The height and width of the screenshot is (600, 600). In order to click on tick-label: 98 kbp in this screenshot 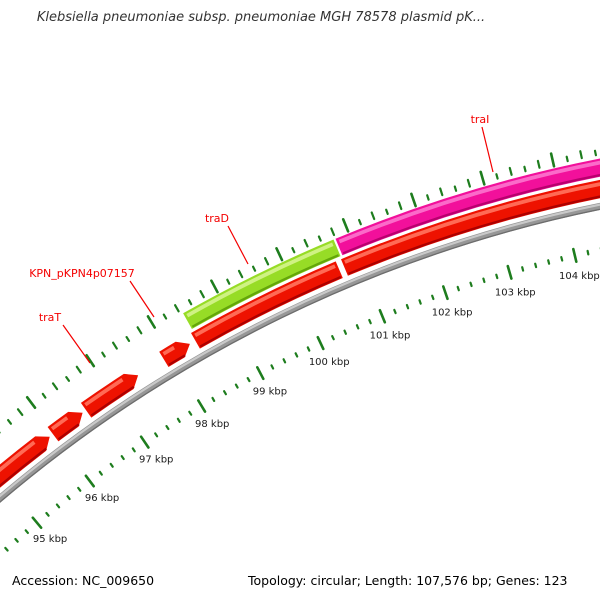, I will do `click(212, 424)`.